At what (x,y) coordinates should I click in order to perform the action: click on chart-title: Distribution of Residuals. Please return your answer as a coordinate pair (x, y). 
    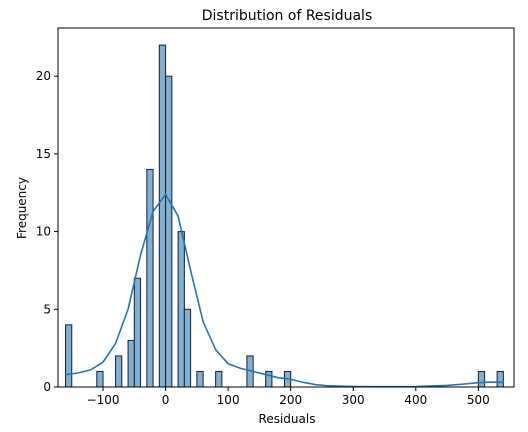
    Looking at the image, I should click on (287, 16).